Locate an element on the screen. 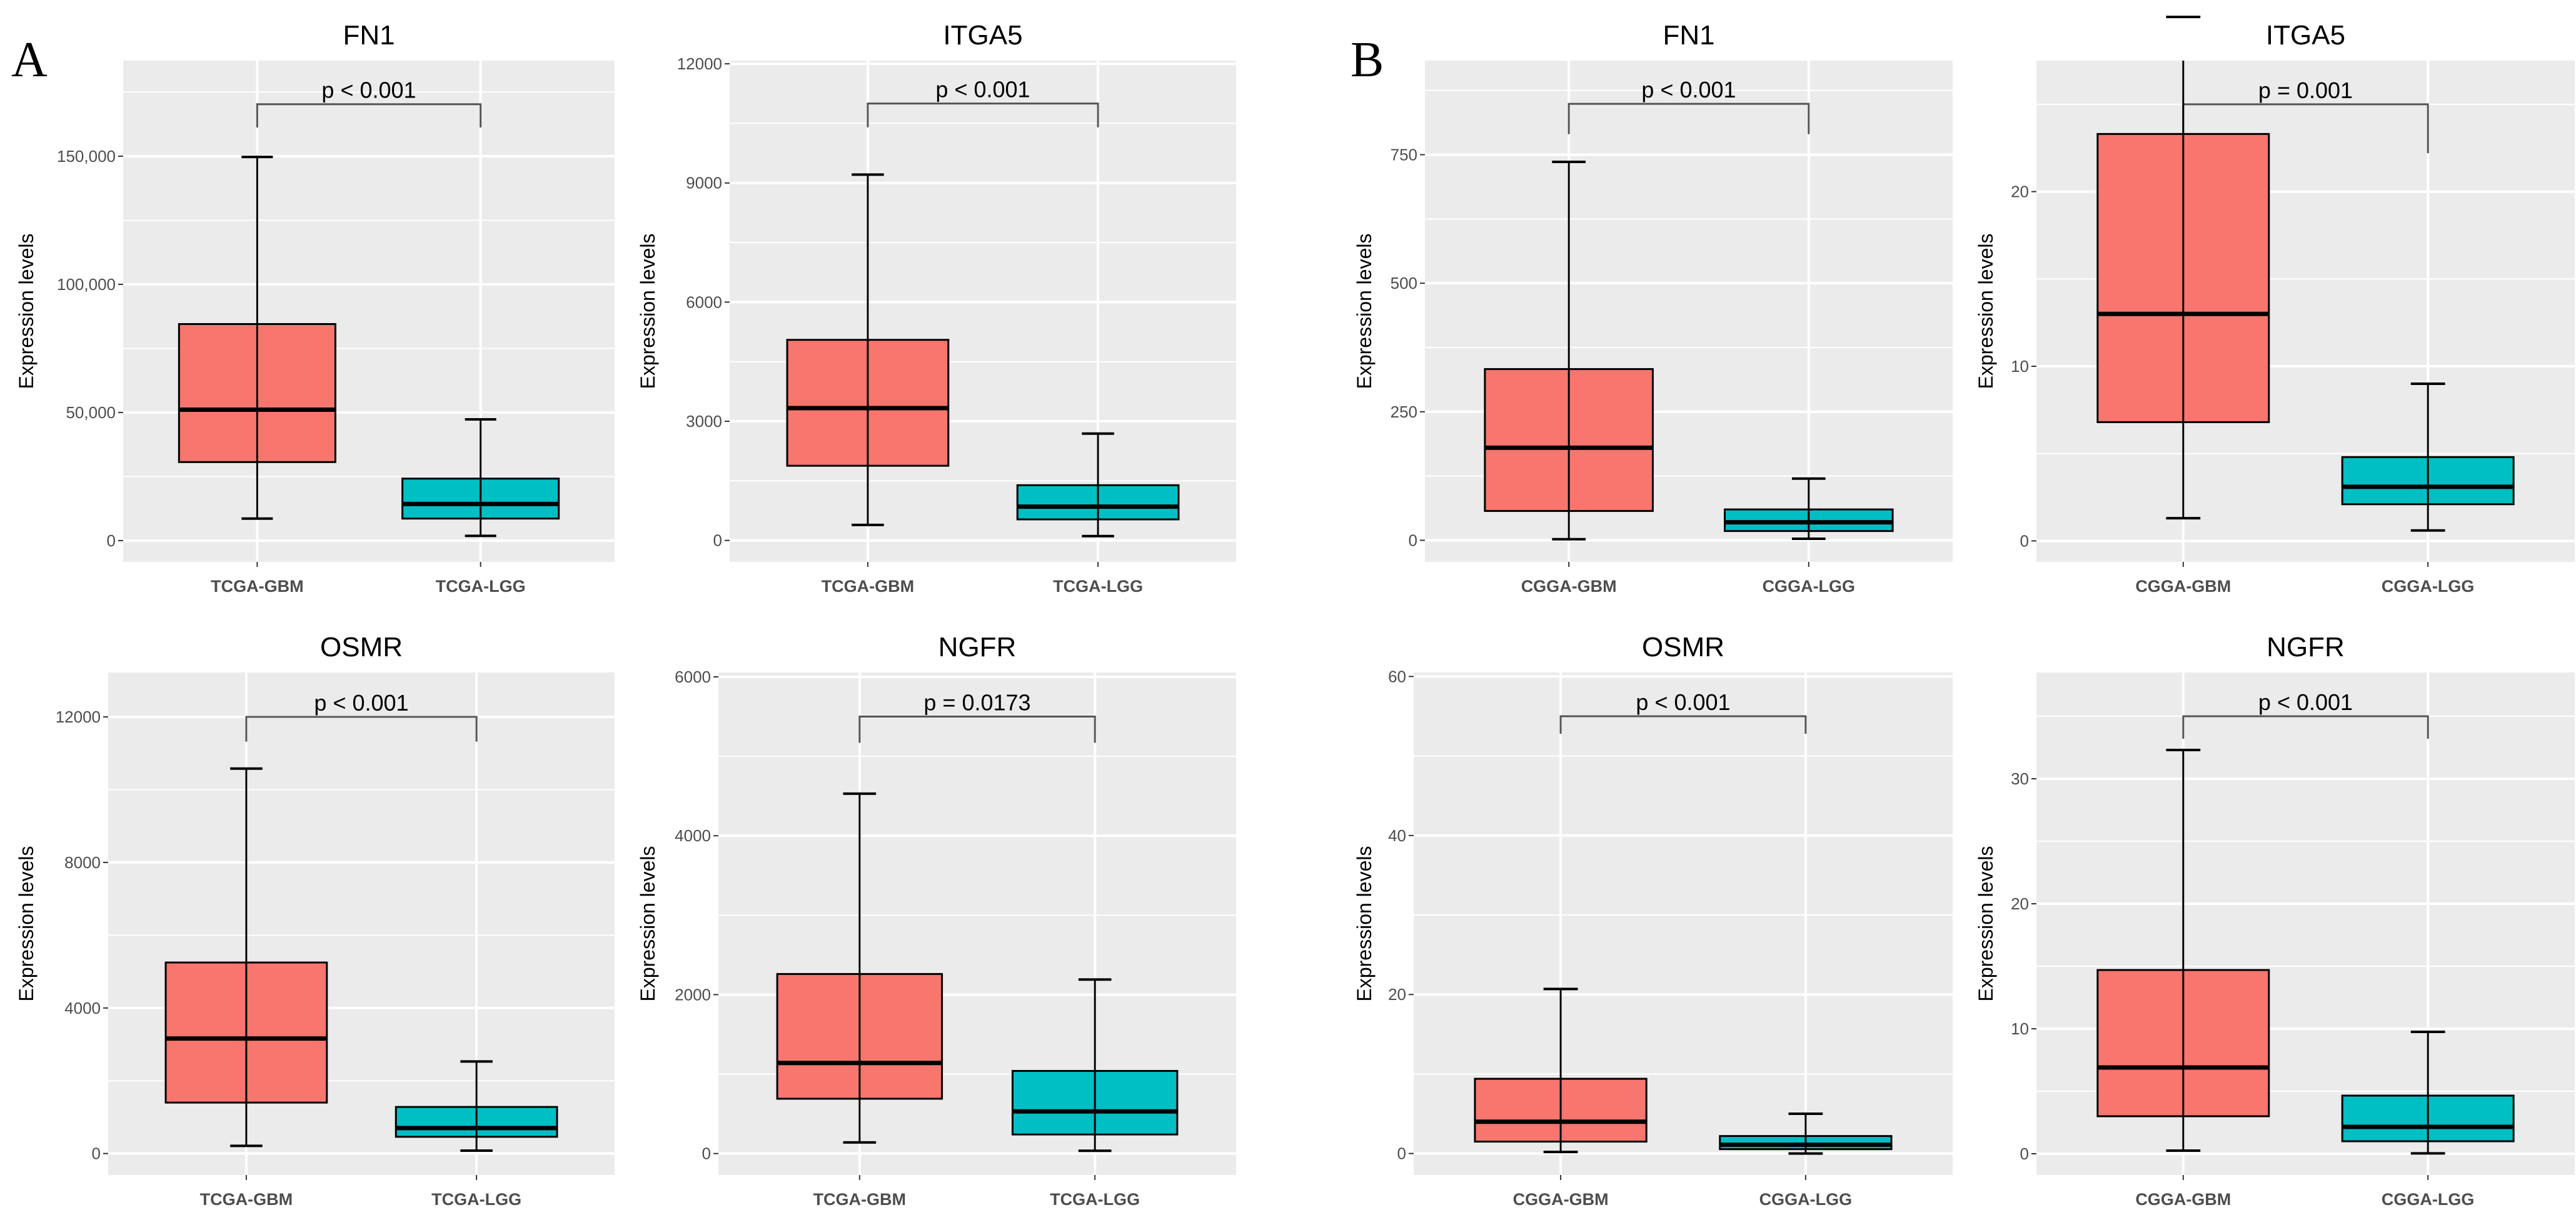  plot-background is located at coordinates (983, 311).